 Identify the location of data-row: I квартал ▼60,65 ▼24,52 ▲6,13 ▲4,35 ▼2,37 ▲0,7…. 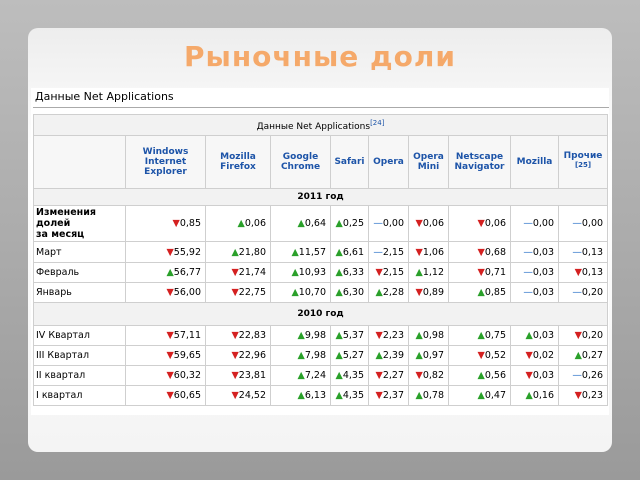
(321, 395).